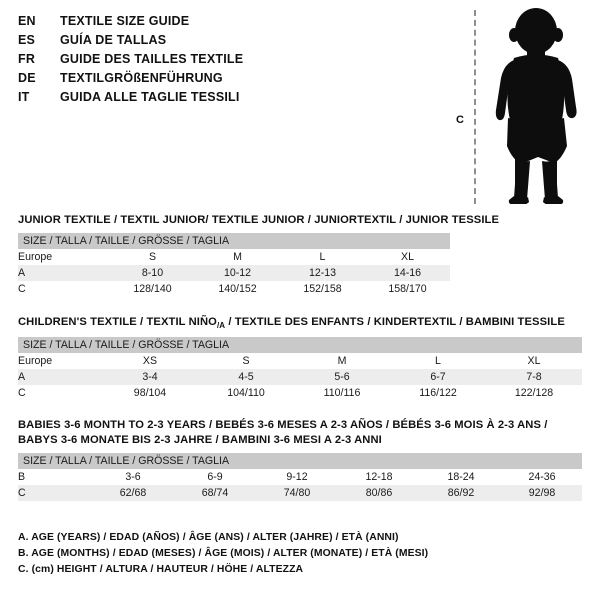 Image resolution: width=600 pixels, height=600 pixels. What do you see at coordinates (125, 21) in the screenshot?
I see `language-title: TEXTILE SIZE GUIDE` at bounding box center [125, 21].